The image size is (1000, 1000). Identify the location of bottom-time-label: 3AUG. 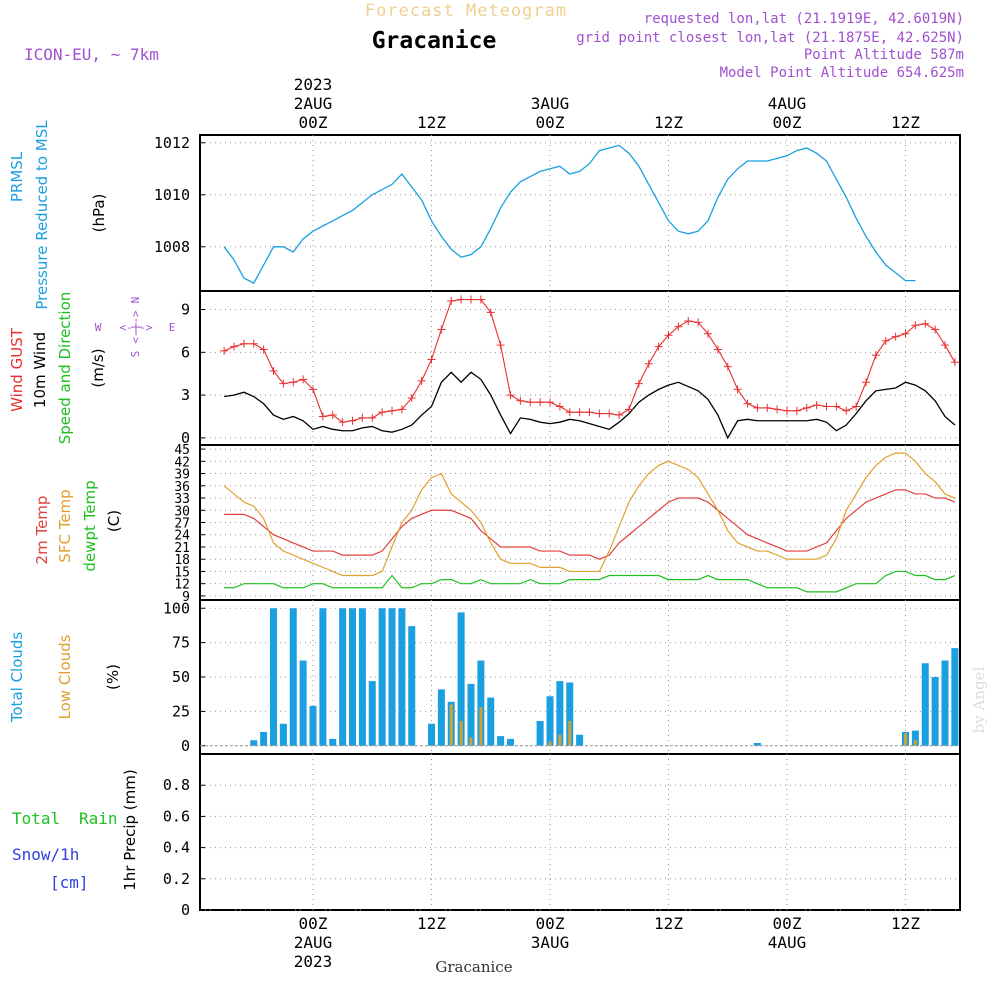
(550, 942).